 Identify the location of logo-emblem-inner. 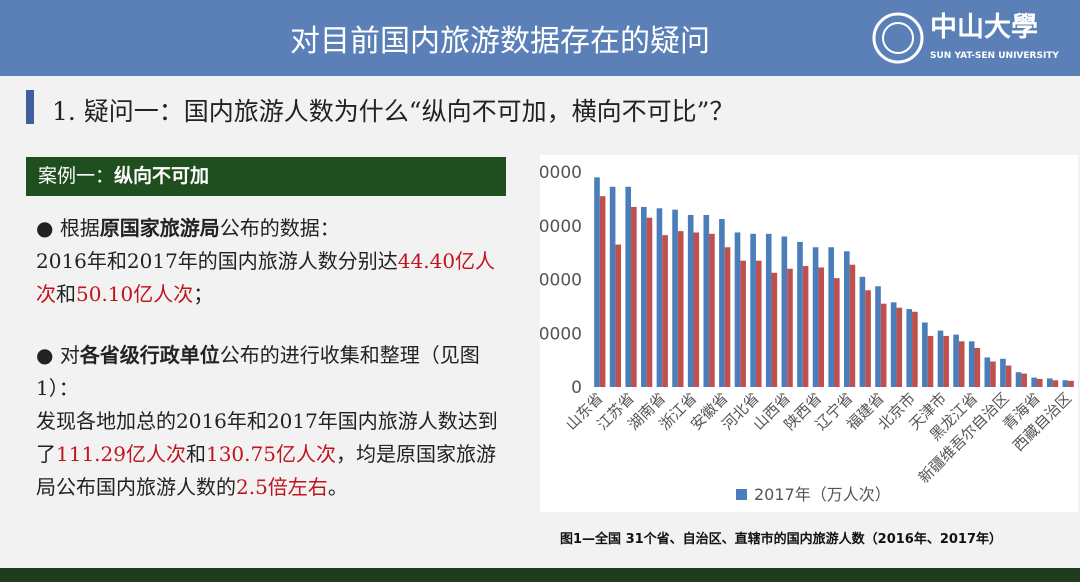
(898, 38).